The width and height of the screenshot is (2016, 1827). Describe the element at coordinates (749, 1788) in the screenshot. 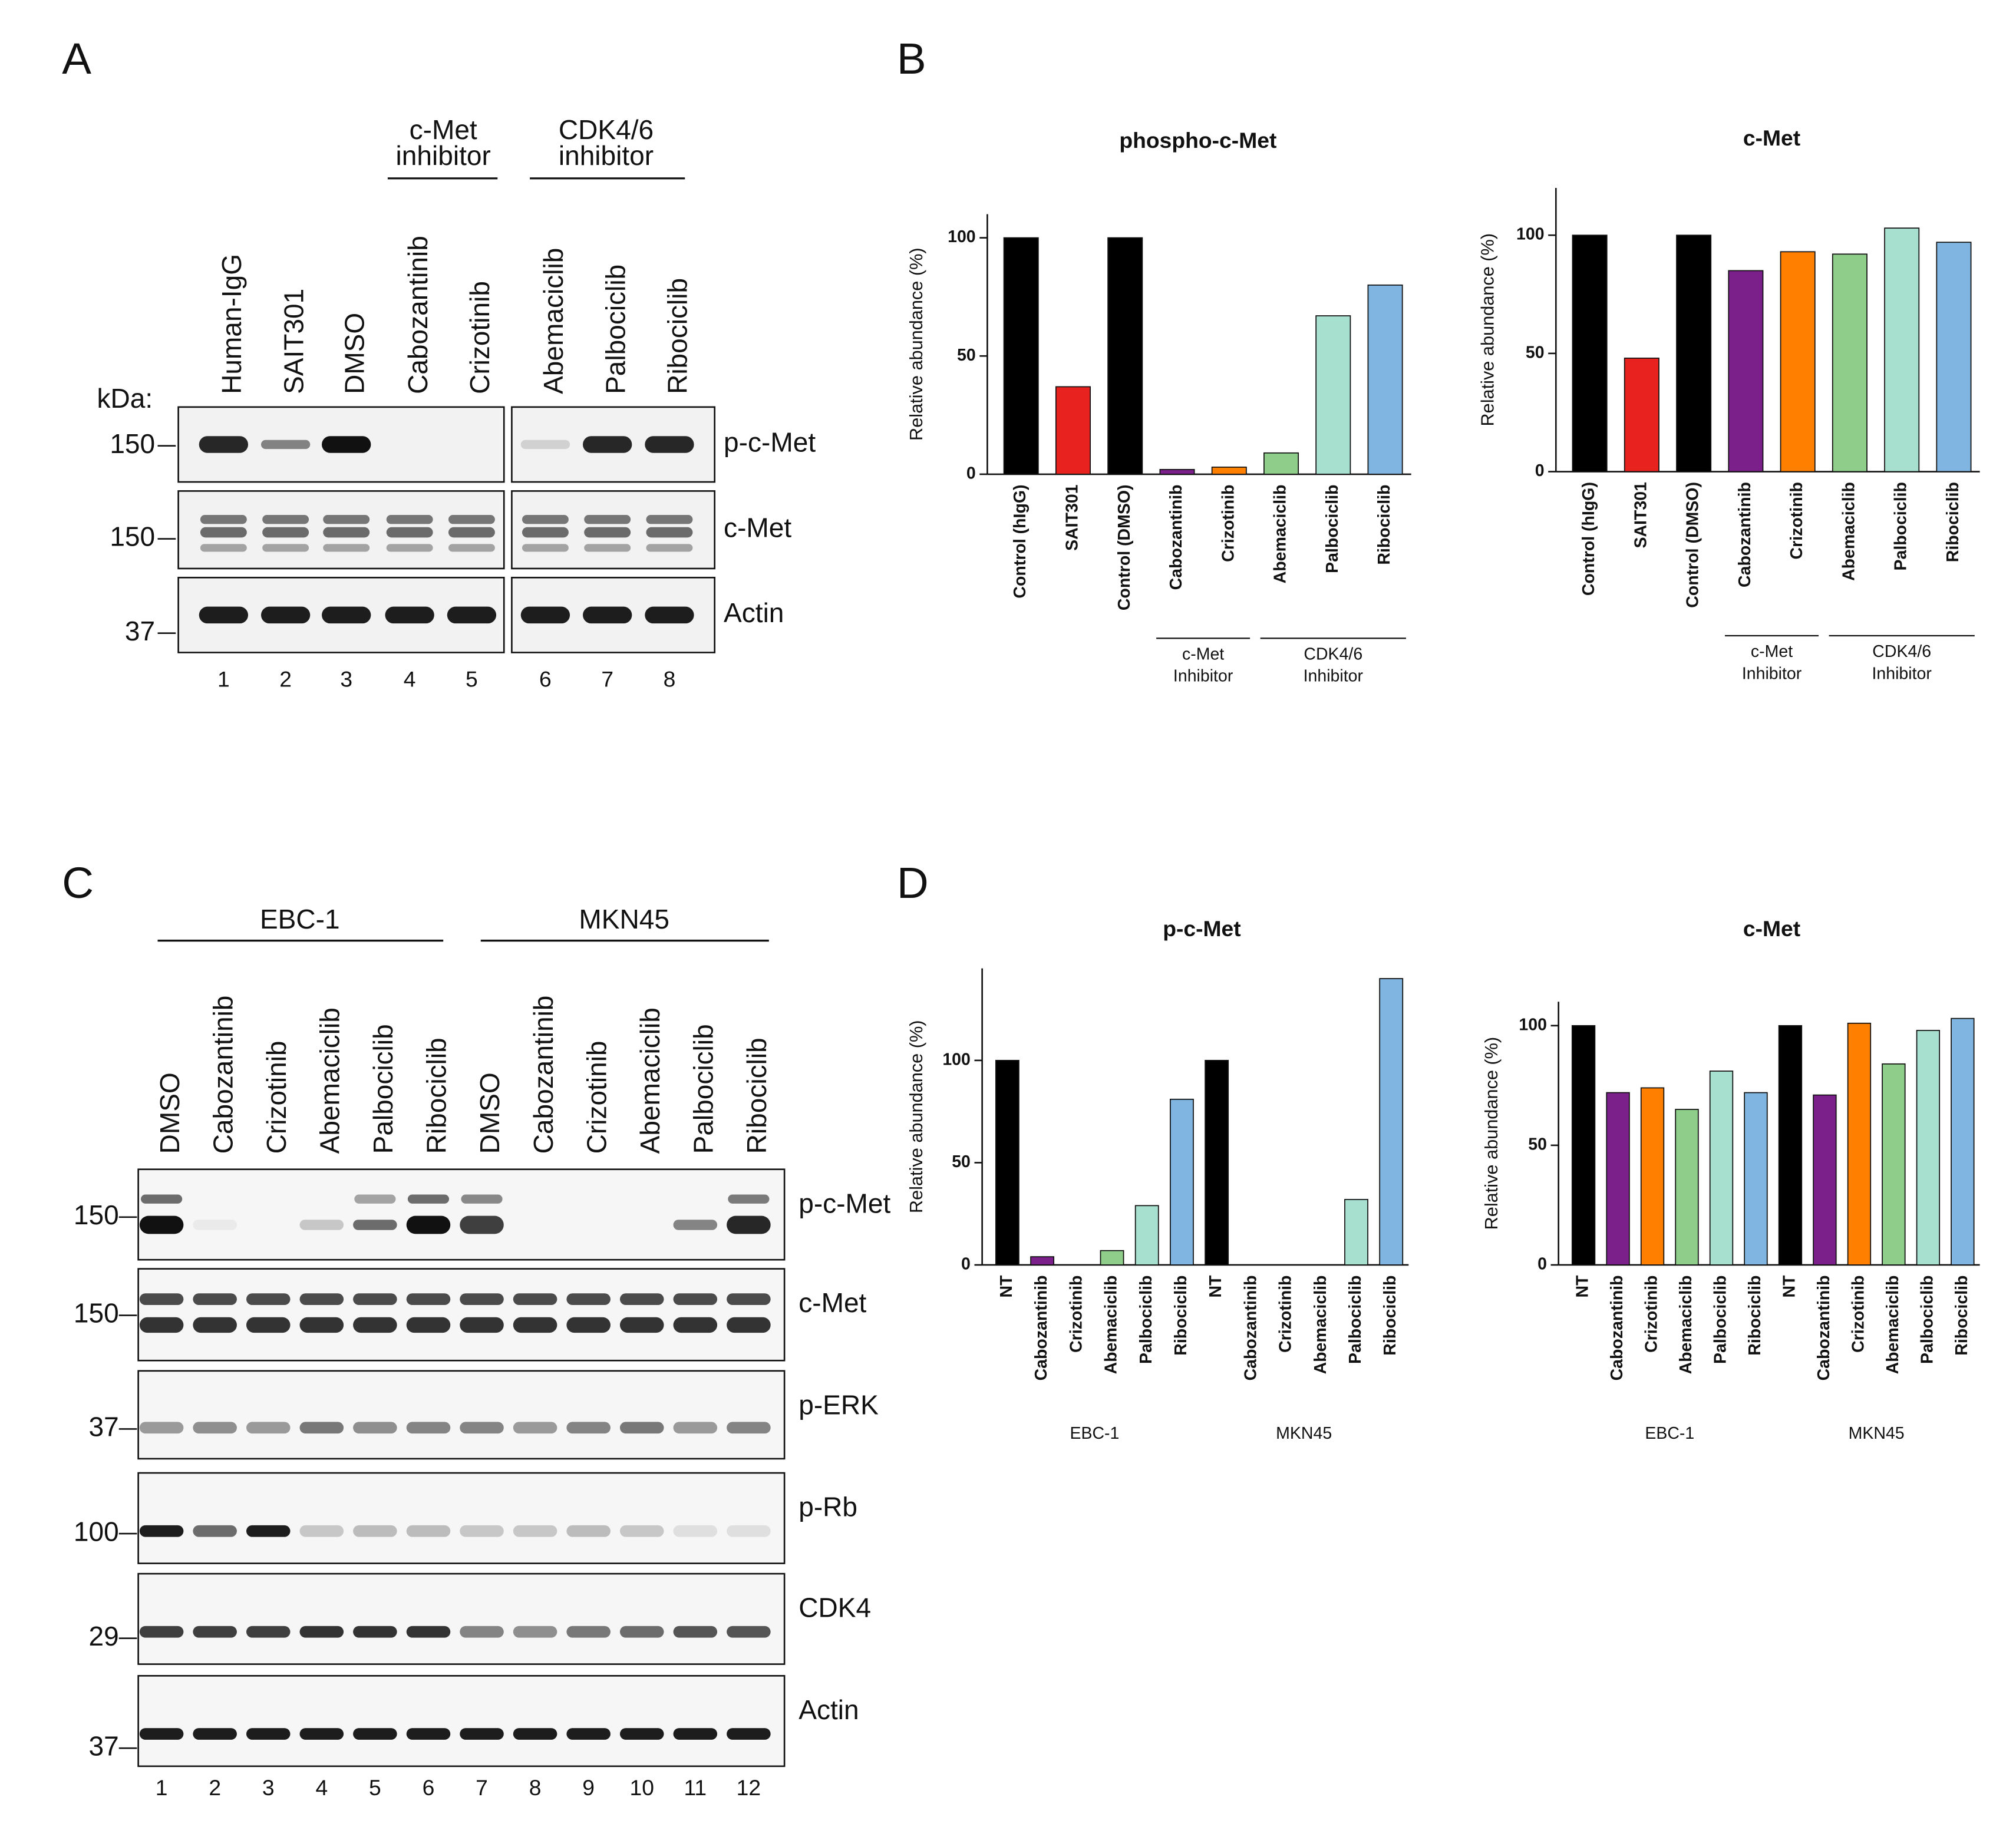

I see `lane-number: 12` at that location.